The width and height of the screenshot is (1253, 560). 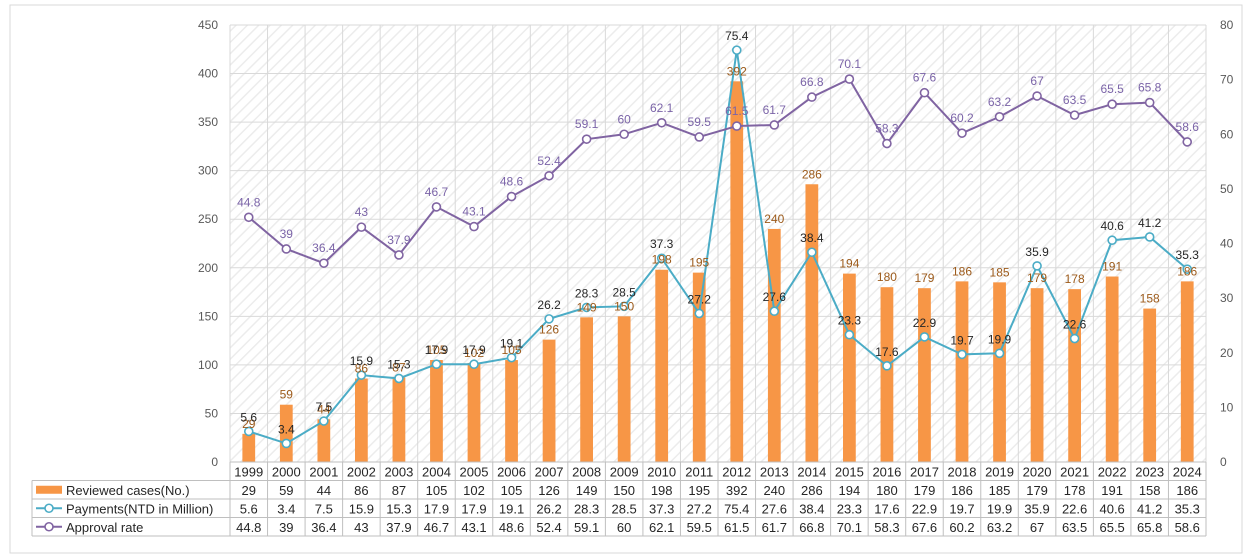 What do you see at coordinates (736, 508) in the screenshot?
I see `table-cell: 75.4` at bounding box center [736, 508].